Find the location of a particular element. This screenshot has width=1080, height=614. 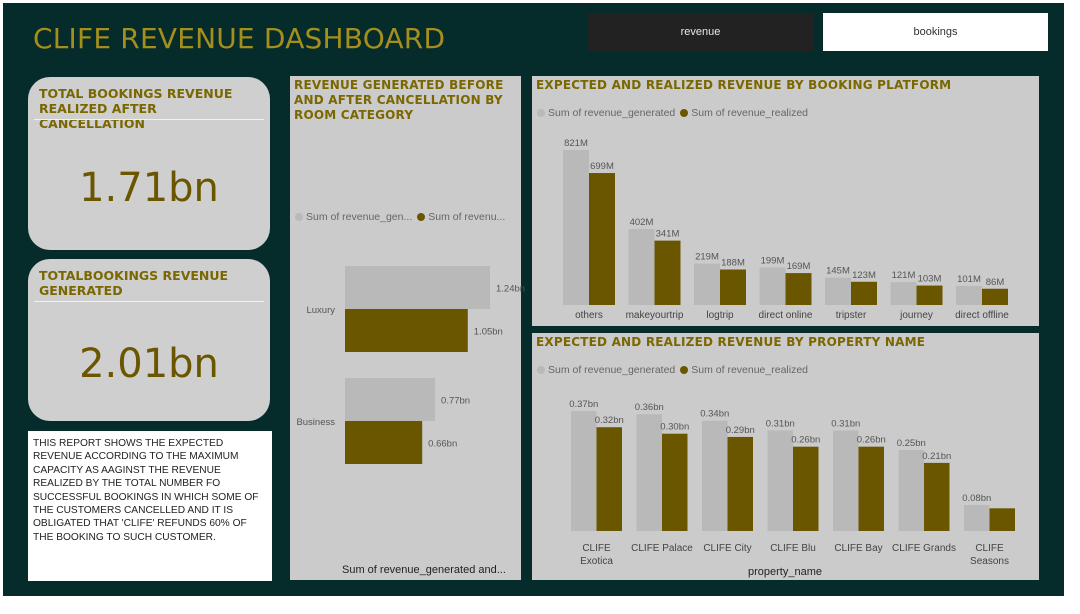

x-axis-title: property_name is located at coordinates (785, 572).